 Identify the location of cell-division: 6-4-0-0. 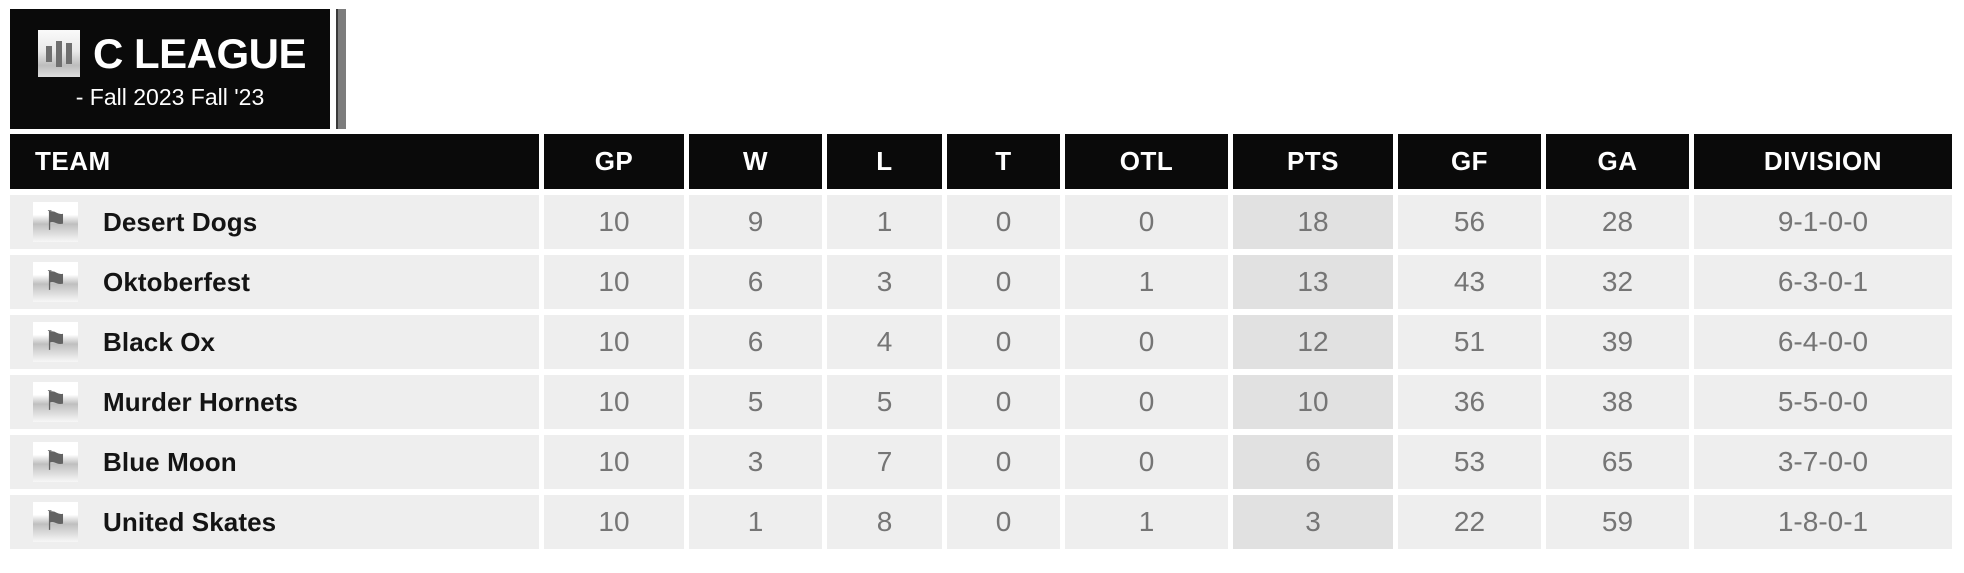
(1823, 342).